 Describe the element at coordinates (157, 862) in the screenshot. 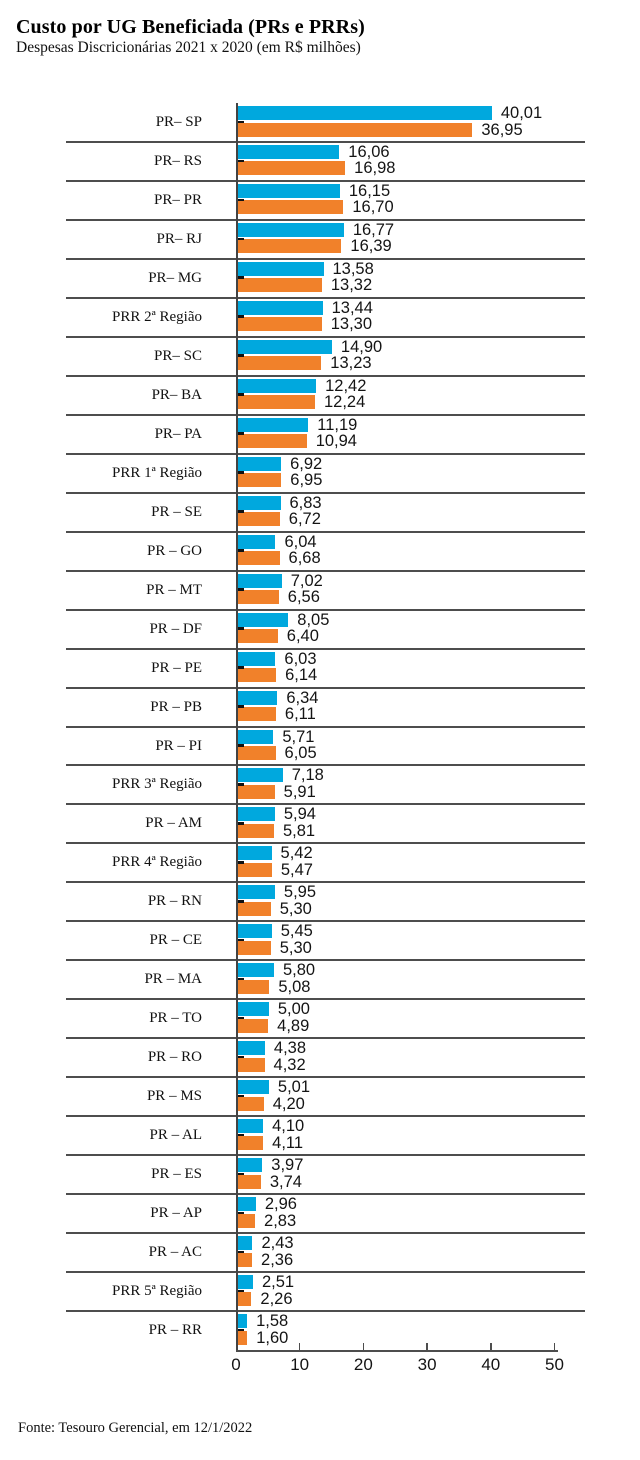

I see `category-label: PRR 4ª Região` at that location.